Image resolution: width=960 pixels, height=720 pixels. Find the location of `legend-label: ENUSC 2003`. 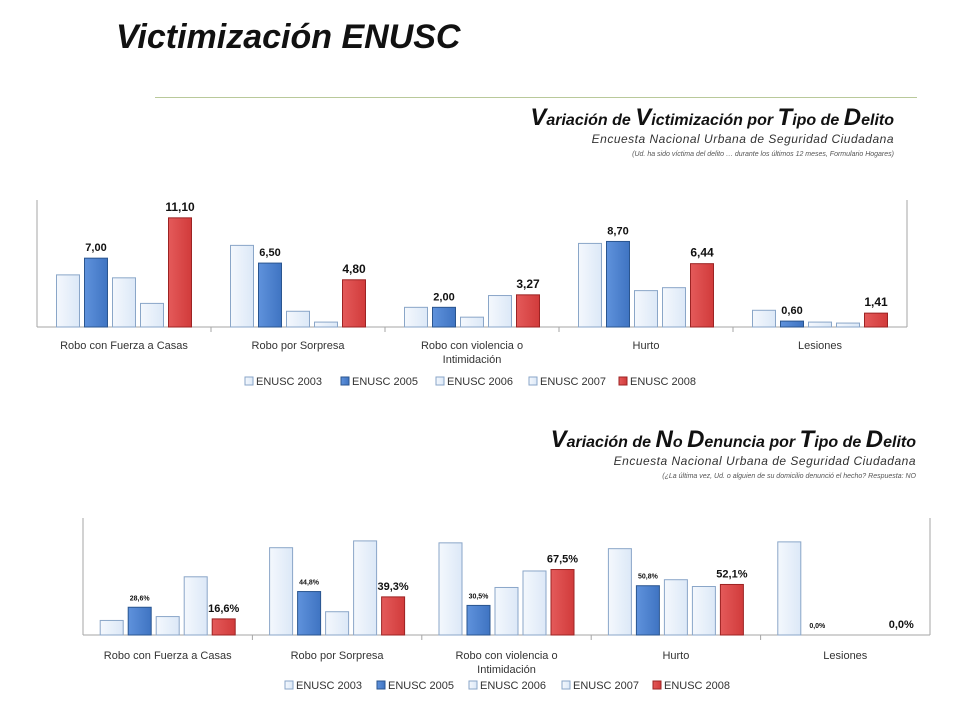

legend-label: ENUSC 2003 is located at coordinates (329, 686).